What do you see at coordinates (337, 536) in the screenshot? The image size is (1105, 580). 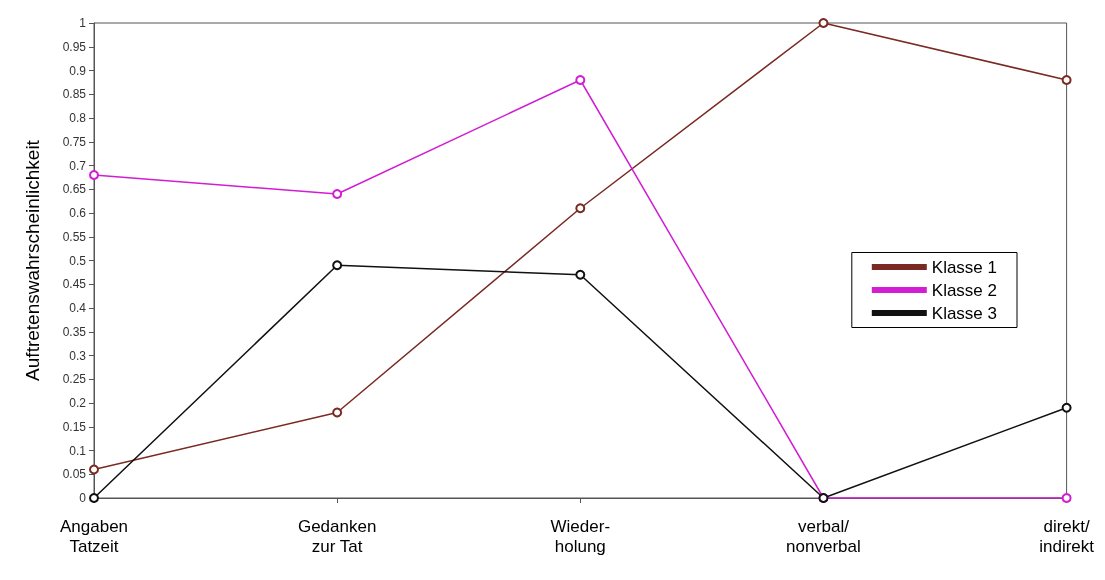 I see `x-tick-label: Gedanken zur Tat` at bounding box center [337, 536].